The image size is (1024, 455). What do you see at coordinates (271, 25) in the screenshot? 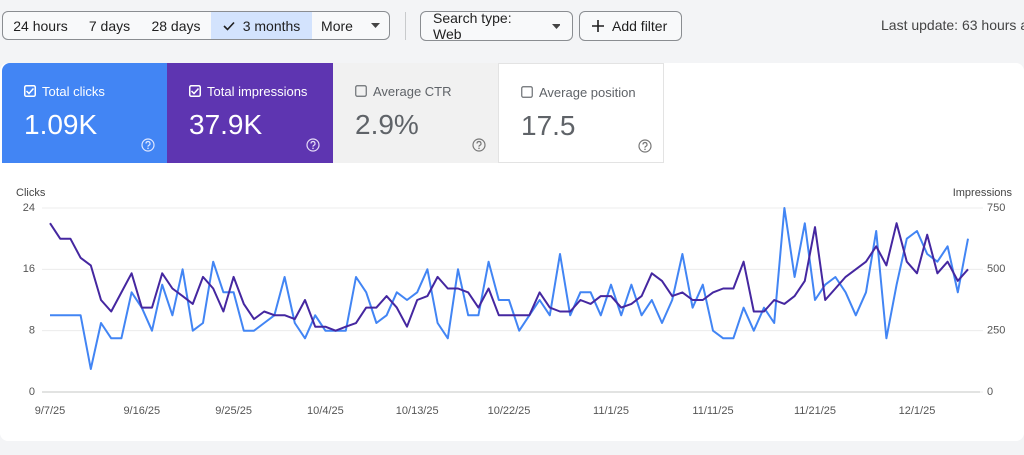
I see `range-label: 3 months` at bounding box center [271, 25].